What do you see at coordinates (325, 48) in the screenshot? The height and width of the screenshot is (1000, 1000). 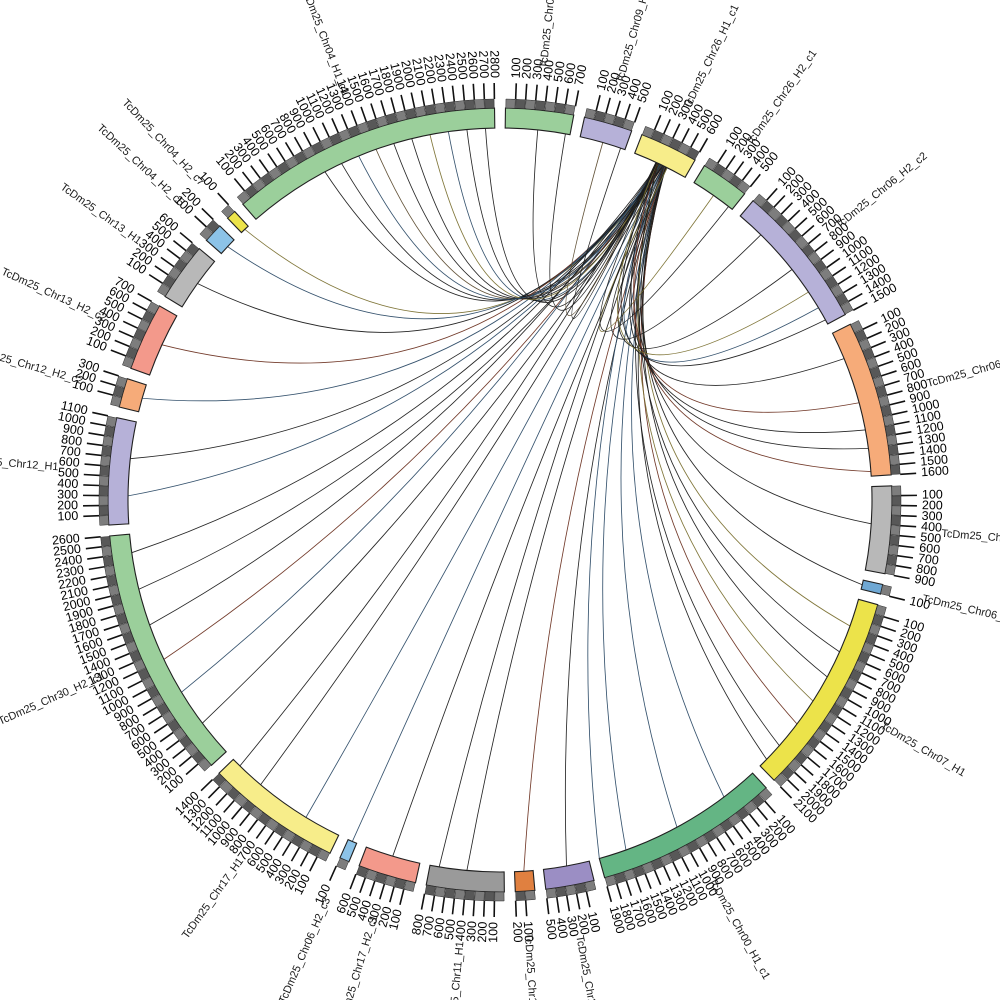 I see `sector-label: TcDm25_Chr04_H1_c1` at bounding box center [325, 48].